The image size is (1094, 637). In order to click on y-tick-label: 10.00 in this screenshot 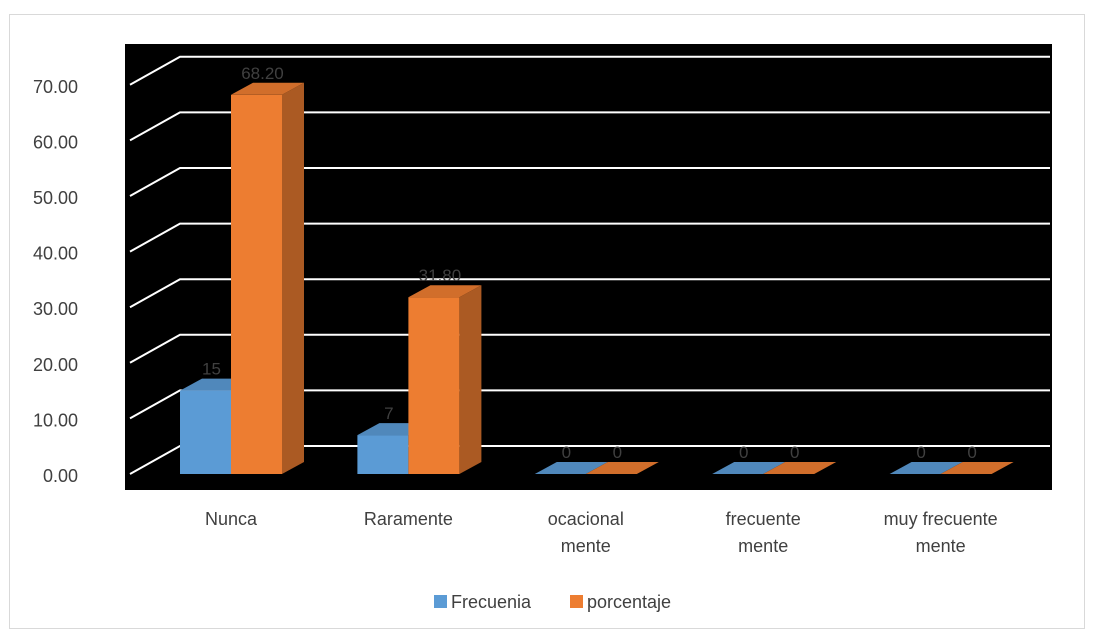, I will do `click(55, 420)`.